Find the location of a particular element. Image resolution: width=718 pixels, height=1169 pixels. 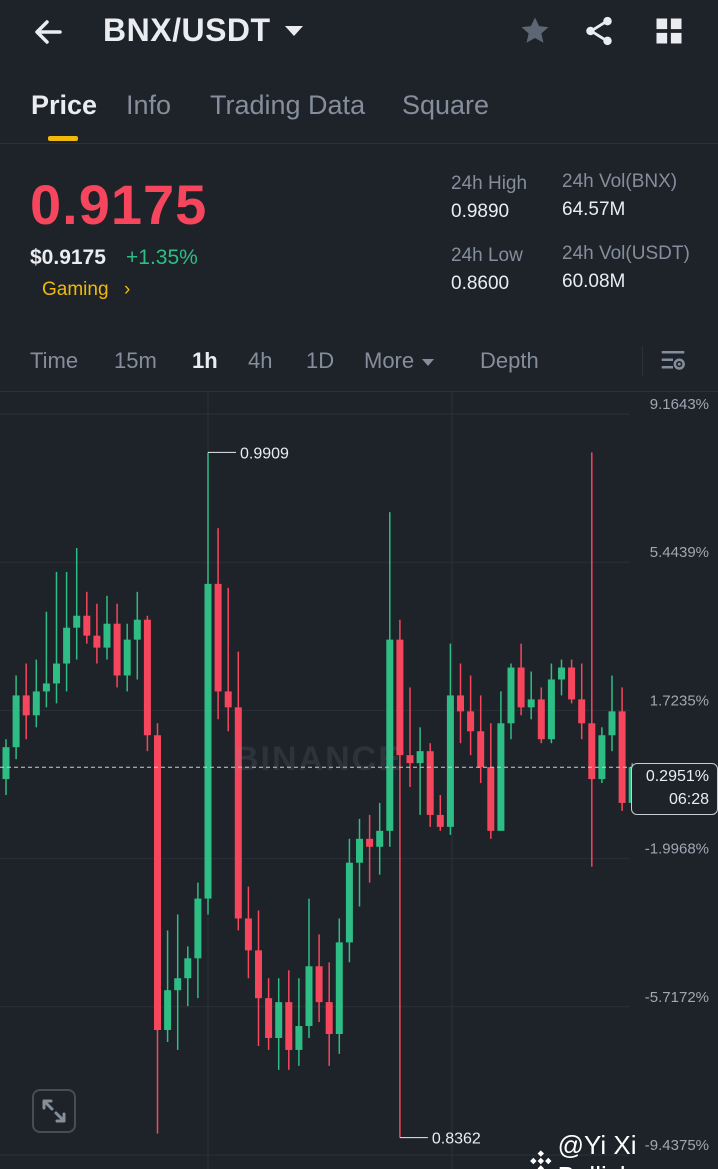

low-value: 0.8600 is located at coordinates (480, 283).